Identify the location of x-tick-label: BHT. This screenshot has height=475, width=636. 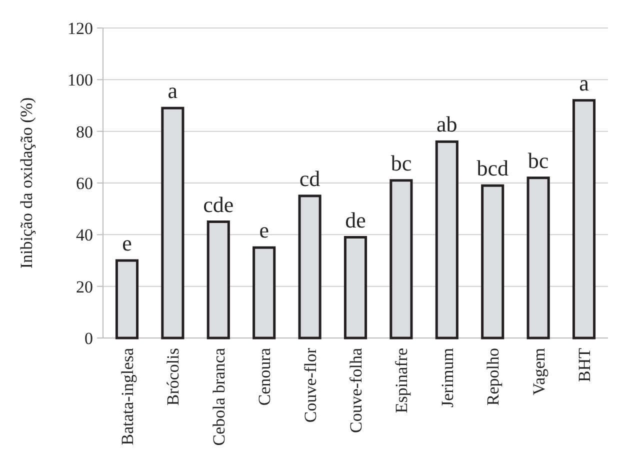
(584, 364).